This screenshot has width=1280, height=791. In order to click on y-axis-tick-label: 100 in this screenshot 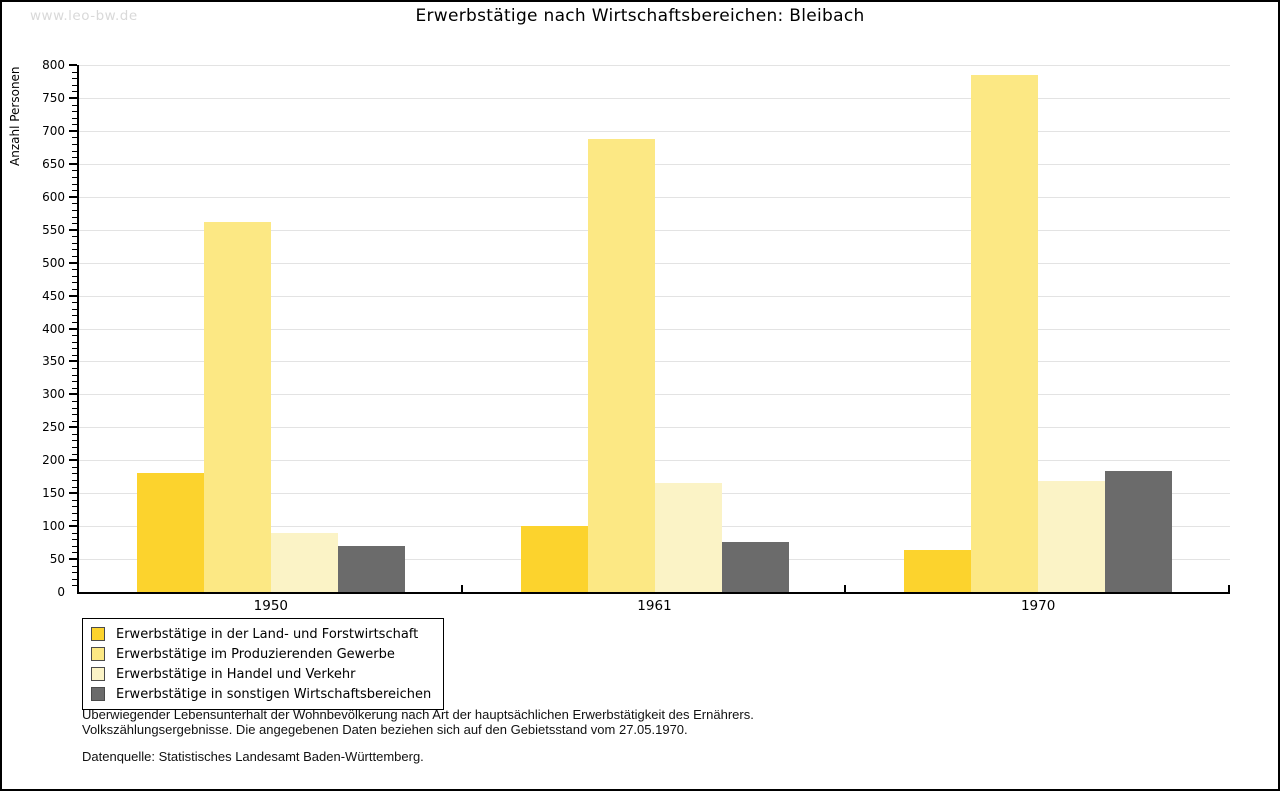, I will do `click(53, 526)`.